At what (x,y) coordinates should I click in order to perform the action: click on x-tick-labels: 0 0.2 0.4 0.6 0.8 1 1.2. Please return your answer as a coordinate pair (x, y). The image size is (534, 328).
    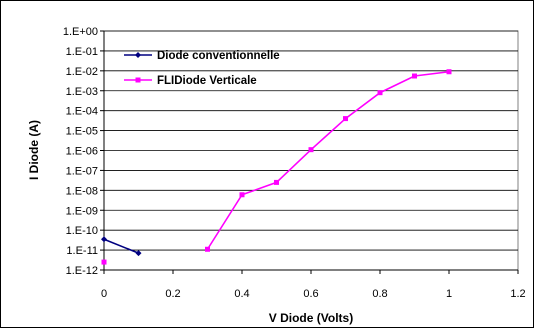
    Looking at the image, I should click on (313, 294).